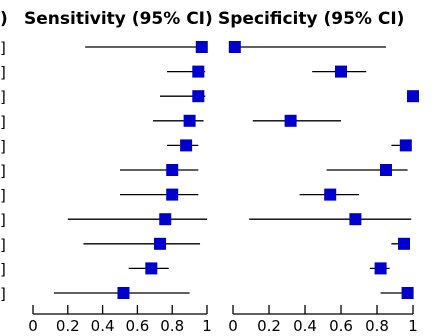  What do you see at coordinates (137, 326) in the screenshot?
I see `sensitivity-x-tick-label: 0.6` at bounding box center [137, 326].